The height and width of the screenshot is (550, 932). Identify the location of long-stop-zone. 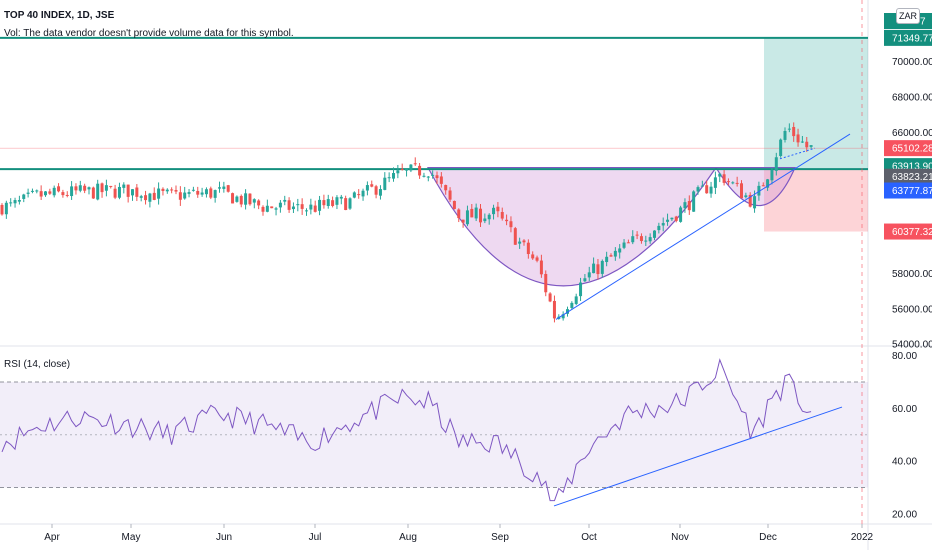
(816, 200).